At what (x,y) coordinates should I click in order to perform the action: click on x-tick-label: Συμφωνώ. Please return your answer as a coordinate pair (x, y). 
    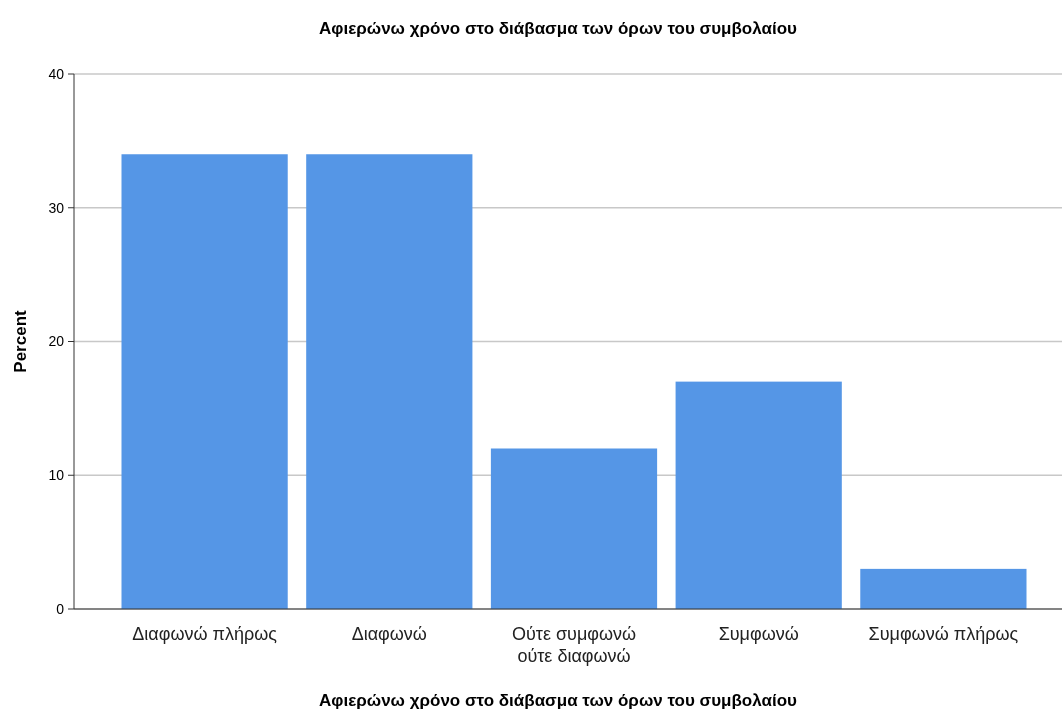
    Looking at the image, I should click on (758, 634).